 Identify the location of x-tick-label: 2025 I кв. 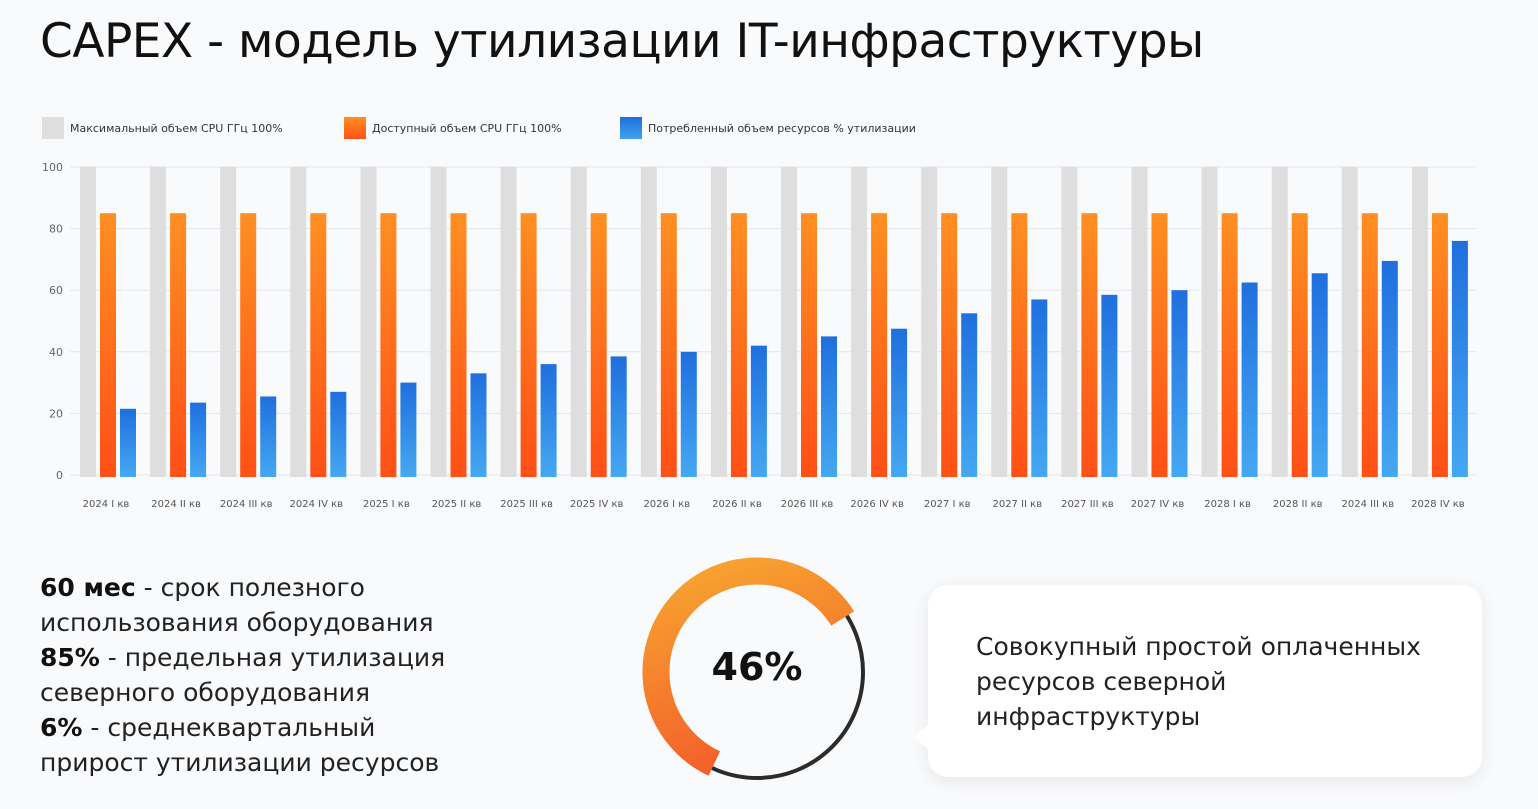
(386, 504).